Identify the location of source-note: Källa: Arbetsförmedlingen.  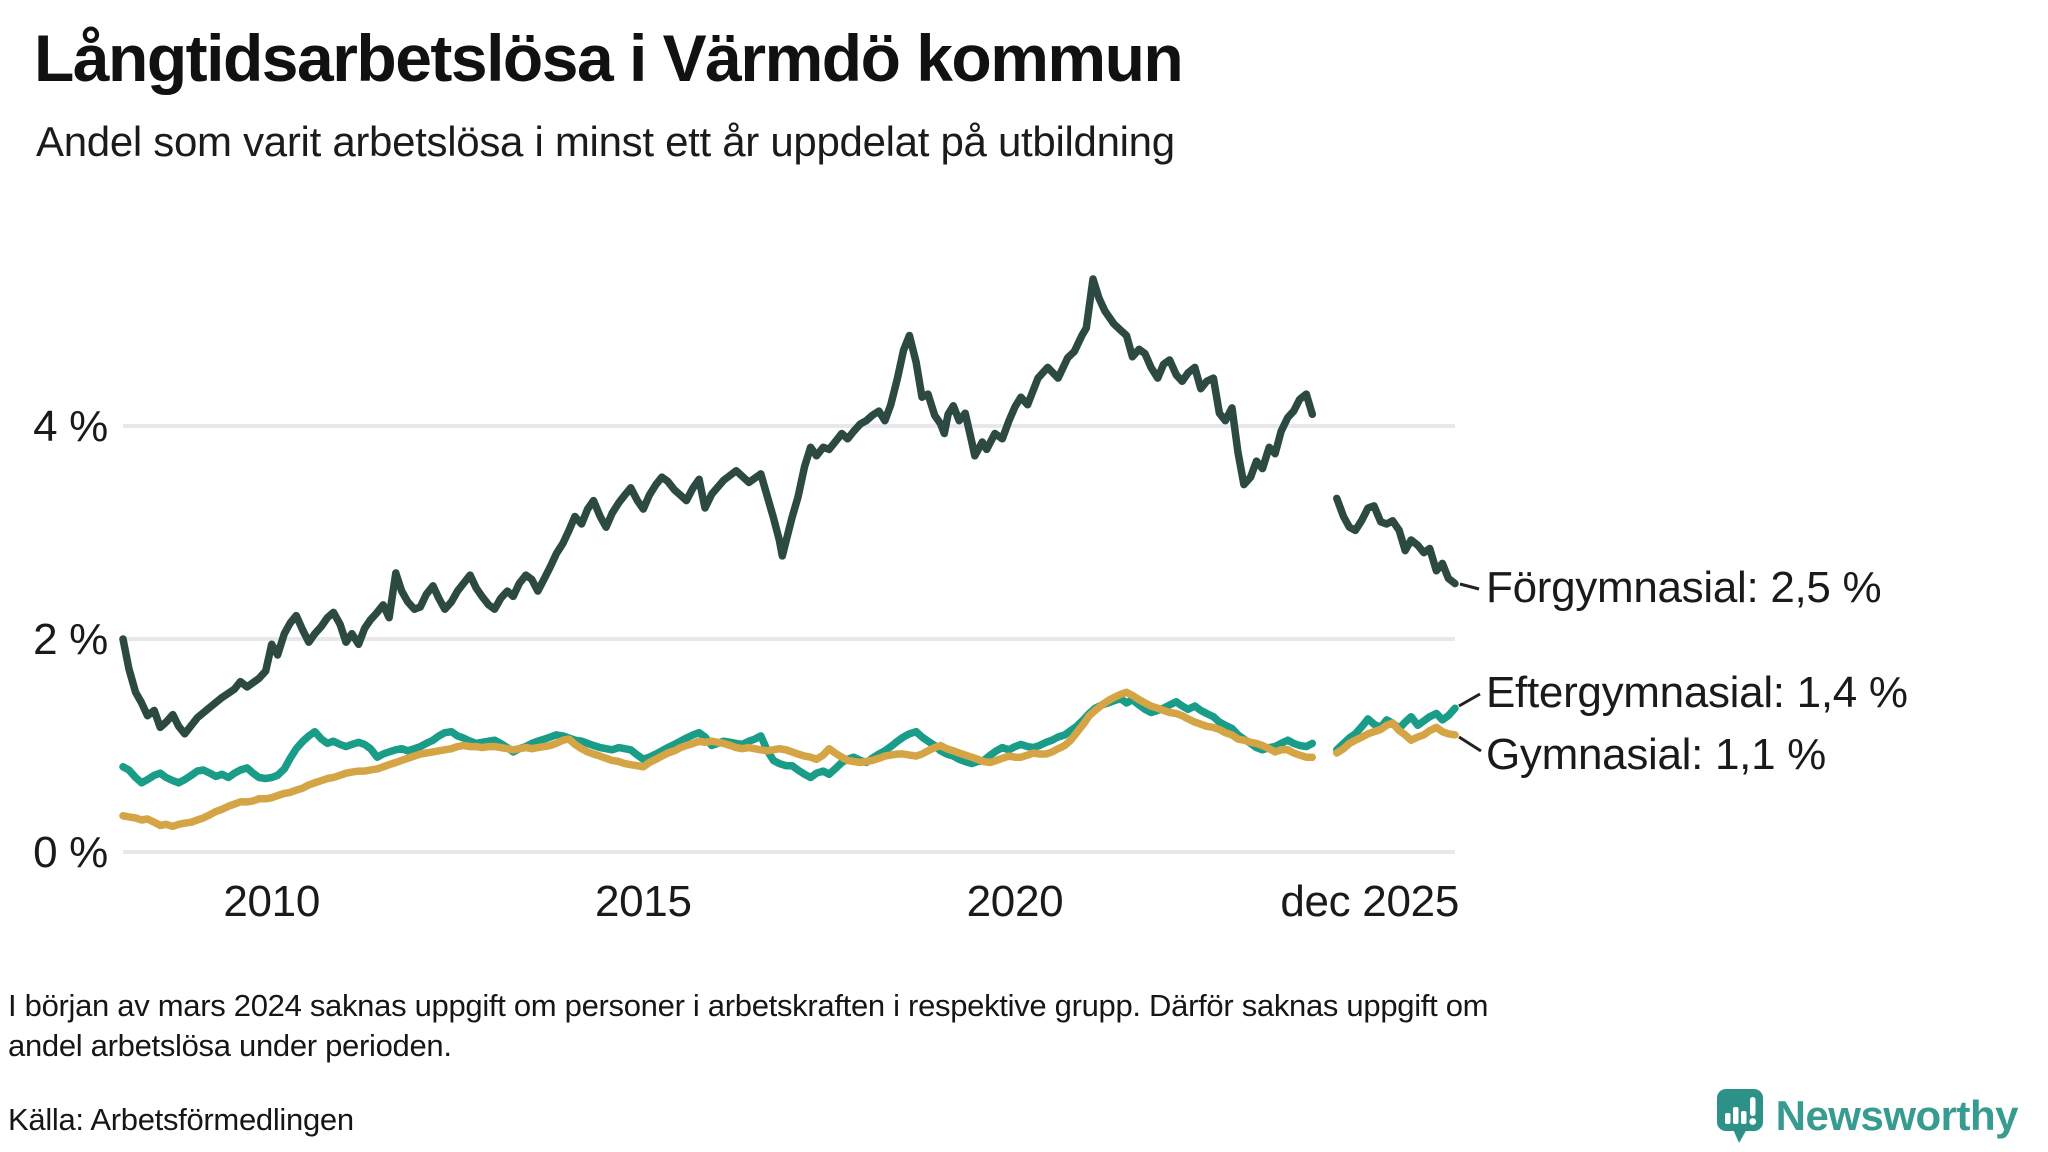
(181, 1119).